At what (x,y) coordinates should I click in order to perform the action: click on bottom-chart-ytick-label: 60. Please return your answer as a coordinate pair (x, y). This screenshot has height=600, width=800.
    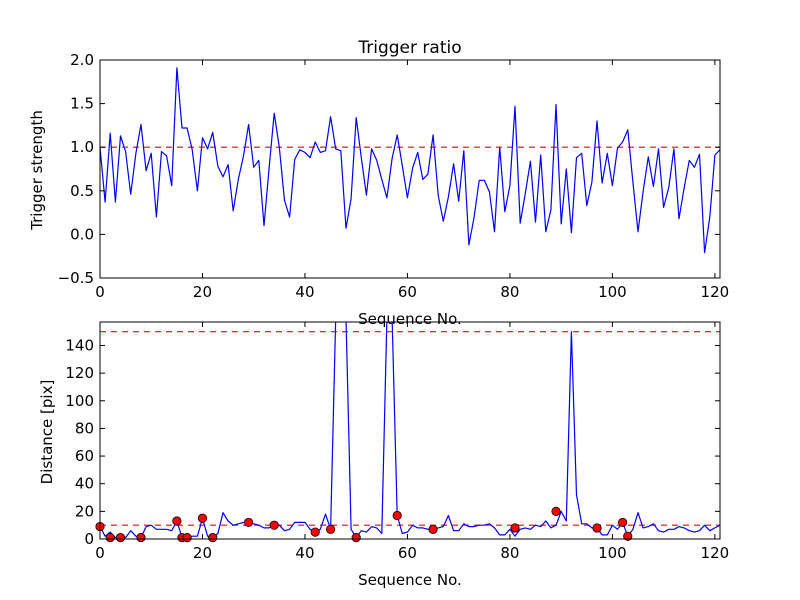
    Looking at the image, I should click on (84, 456).